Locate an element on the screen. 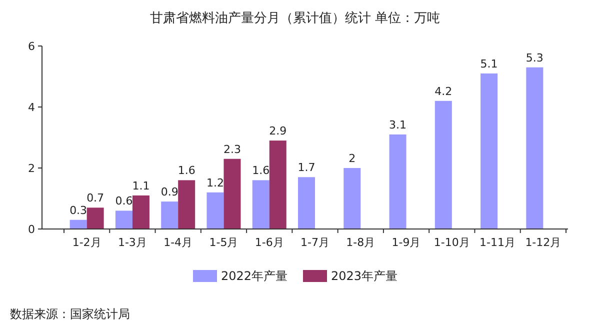  data-label: 2.9 is located at coordinates (278, 131).